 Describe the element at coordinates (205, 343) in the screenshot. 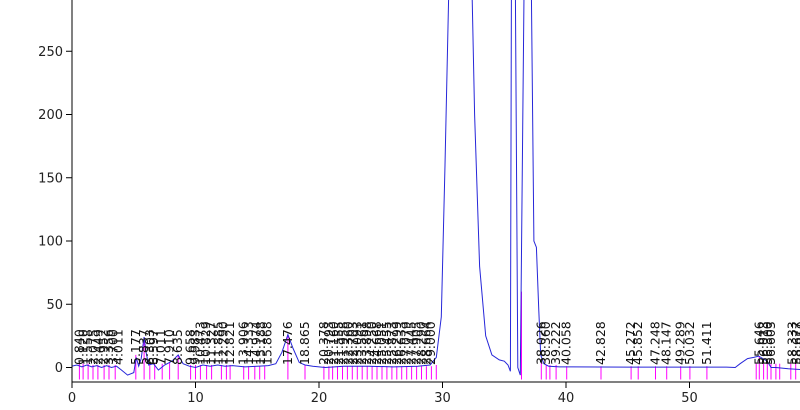

I see `peak-label: 10.829` at that location.